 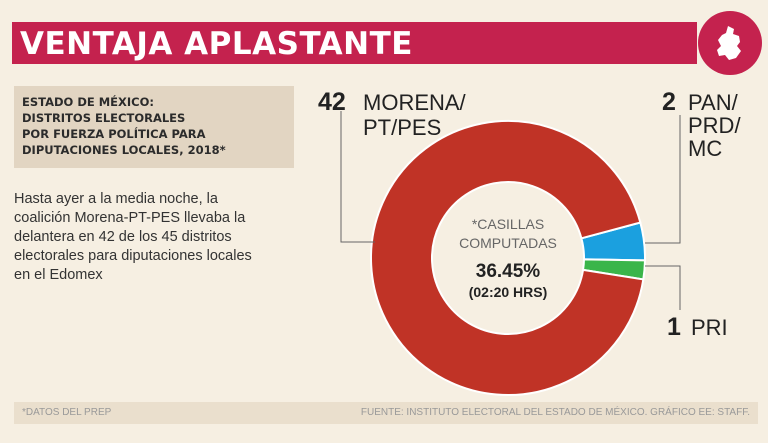 What do you see at coordinates (332, 102) in the screenshot?
I see `annotation-morena-number: 42` at bounding box center [332, 102].